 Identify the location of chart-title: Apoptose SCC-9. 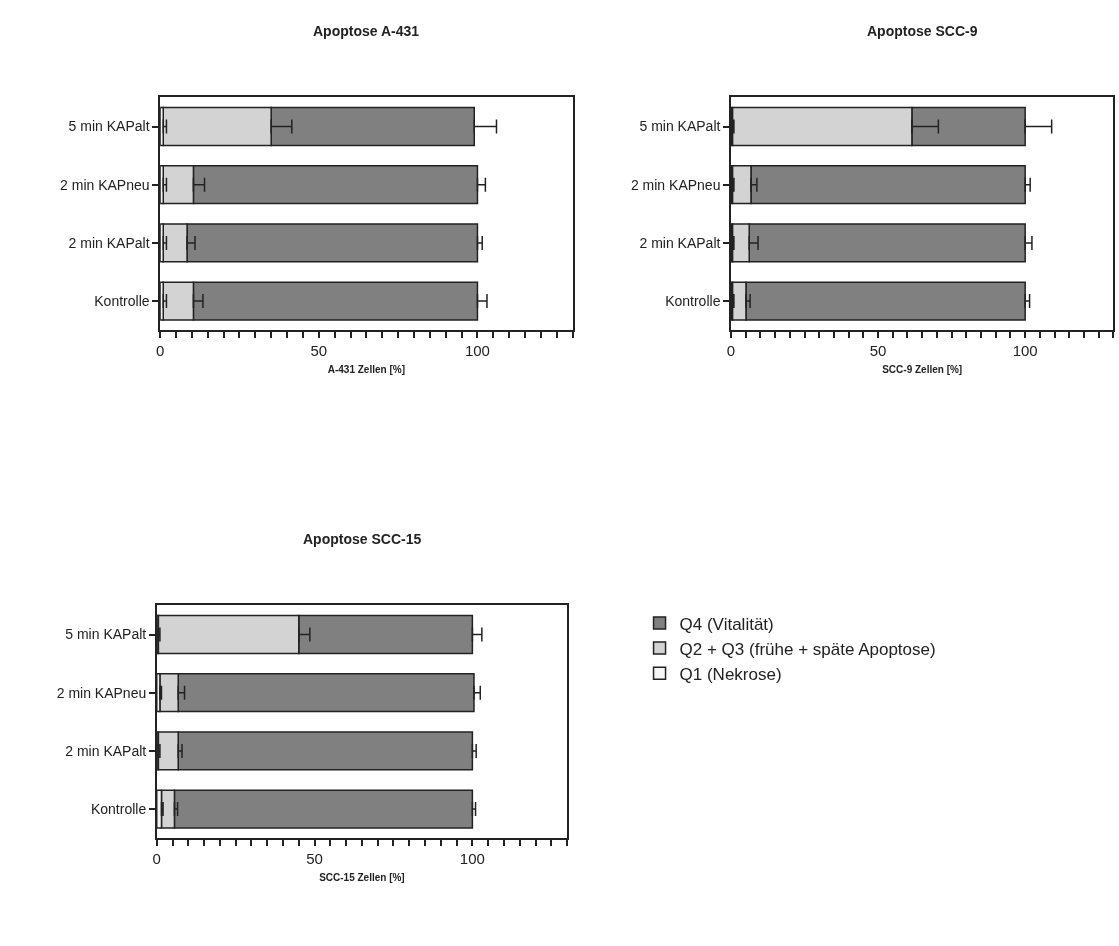
(922, 31).